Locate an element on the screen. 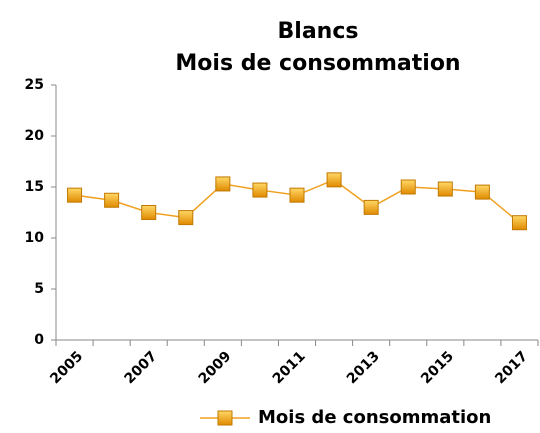 This screenshot has height=433, width=540. y-tick-label: 5 is located at coordinates (39, 289).